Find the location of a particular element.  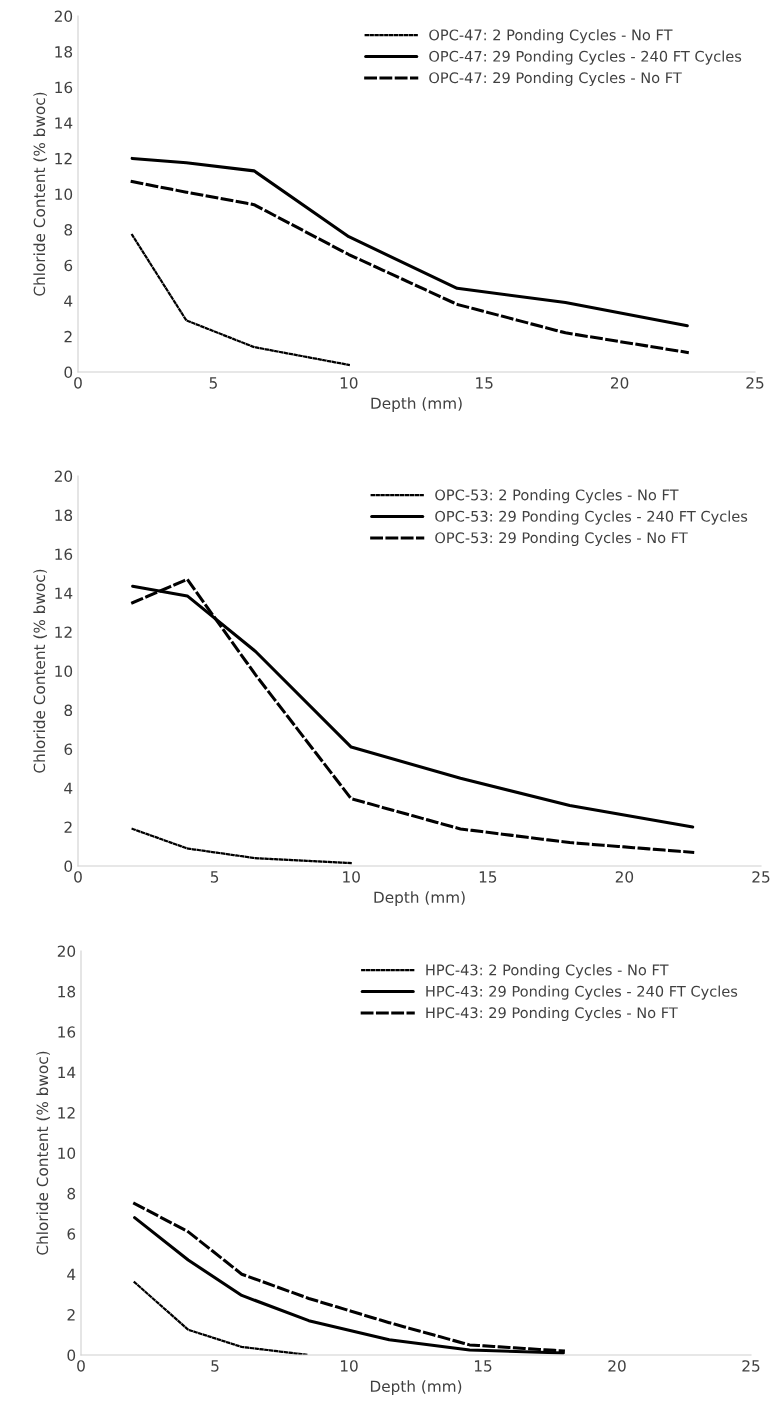

x-tick-label: 0 is located at coordinates (81, 1366).